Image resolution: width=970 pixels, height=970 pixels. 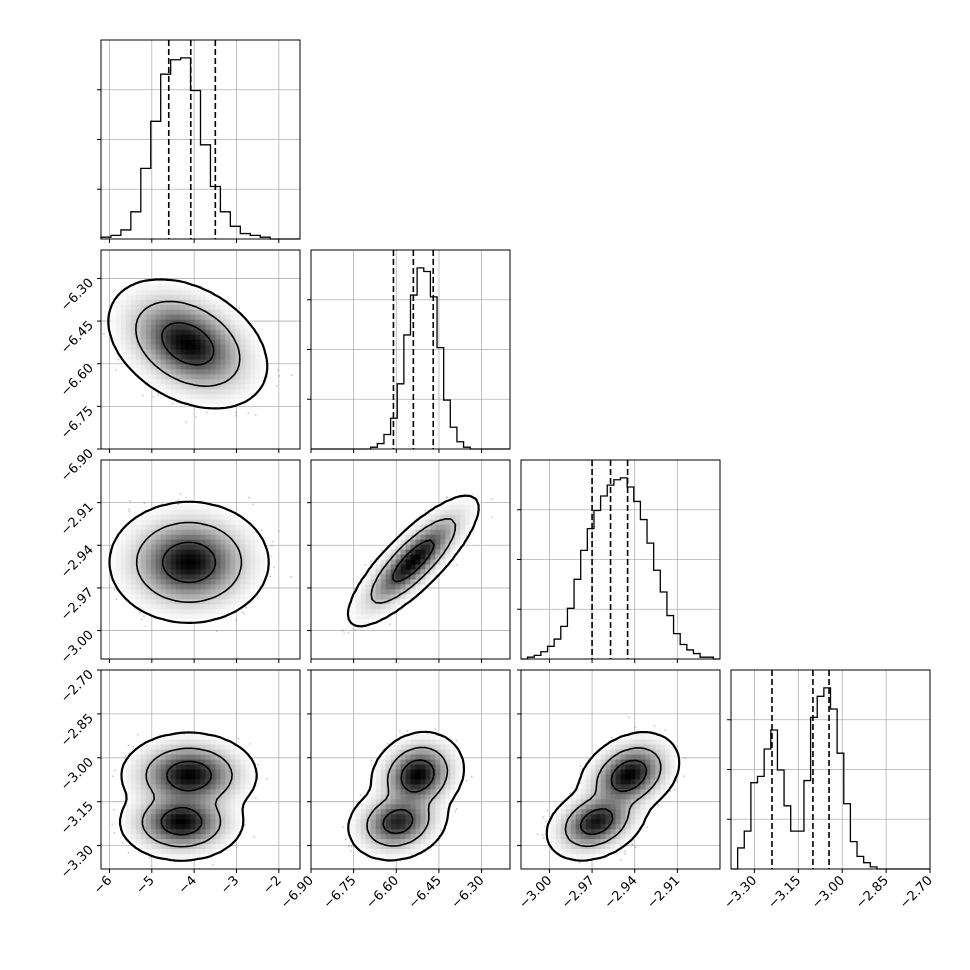 I want to click on contour-line, so click(x=188, y=343).